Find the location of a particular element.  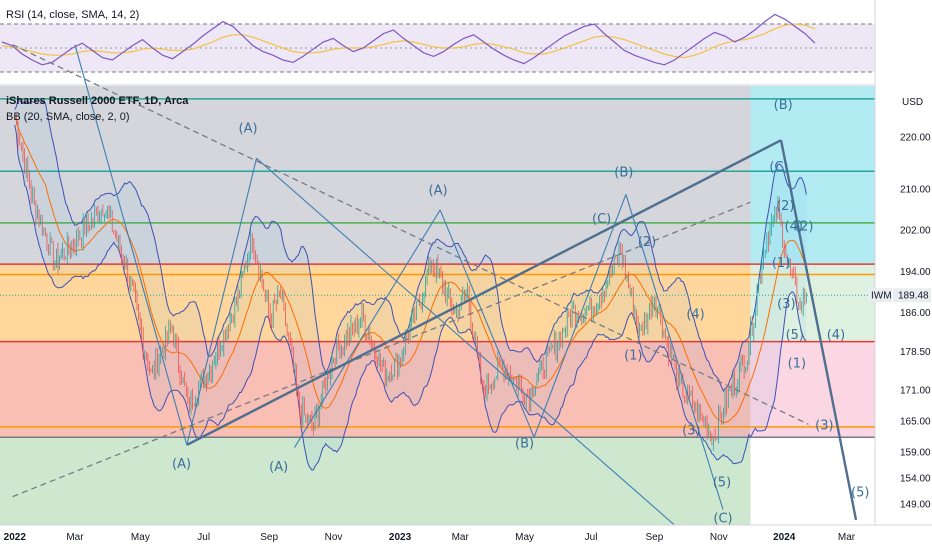

price-tick-label: 194.00 is located at coordinates (915, 272).